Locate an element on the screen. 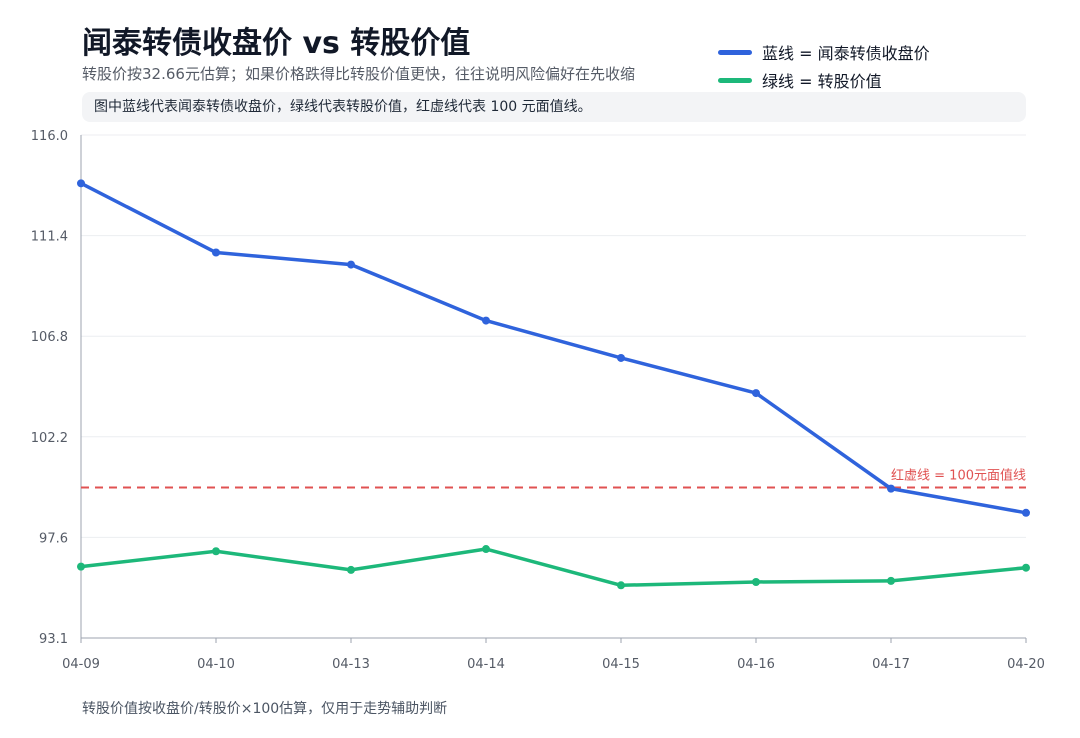  x-tick-label: 04-14 is located at coordinates (486, 664).